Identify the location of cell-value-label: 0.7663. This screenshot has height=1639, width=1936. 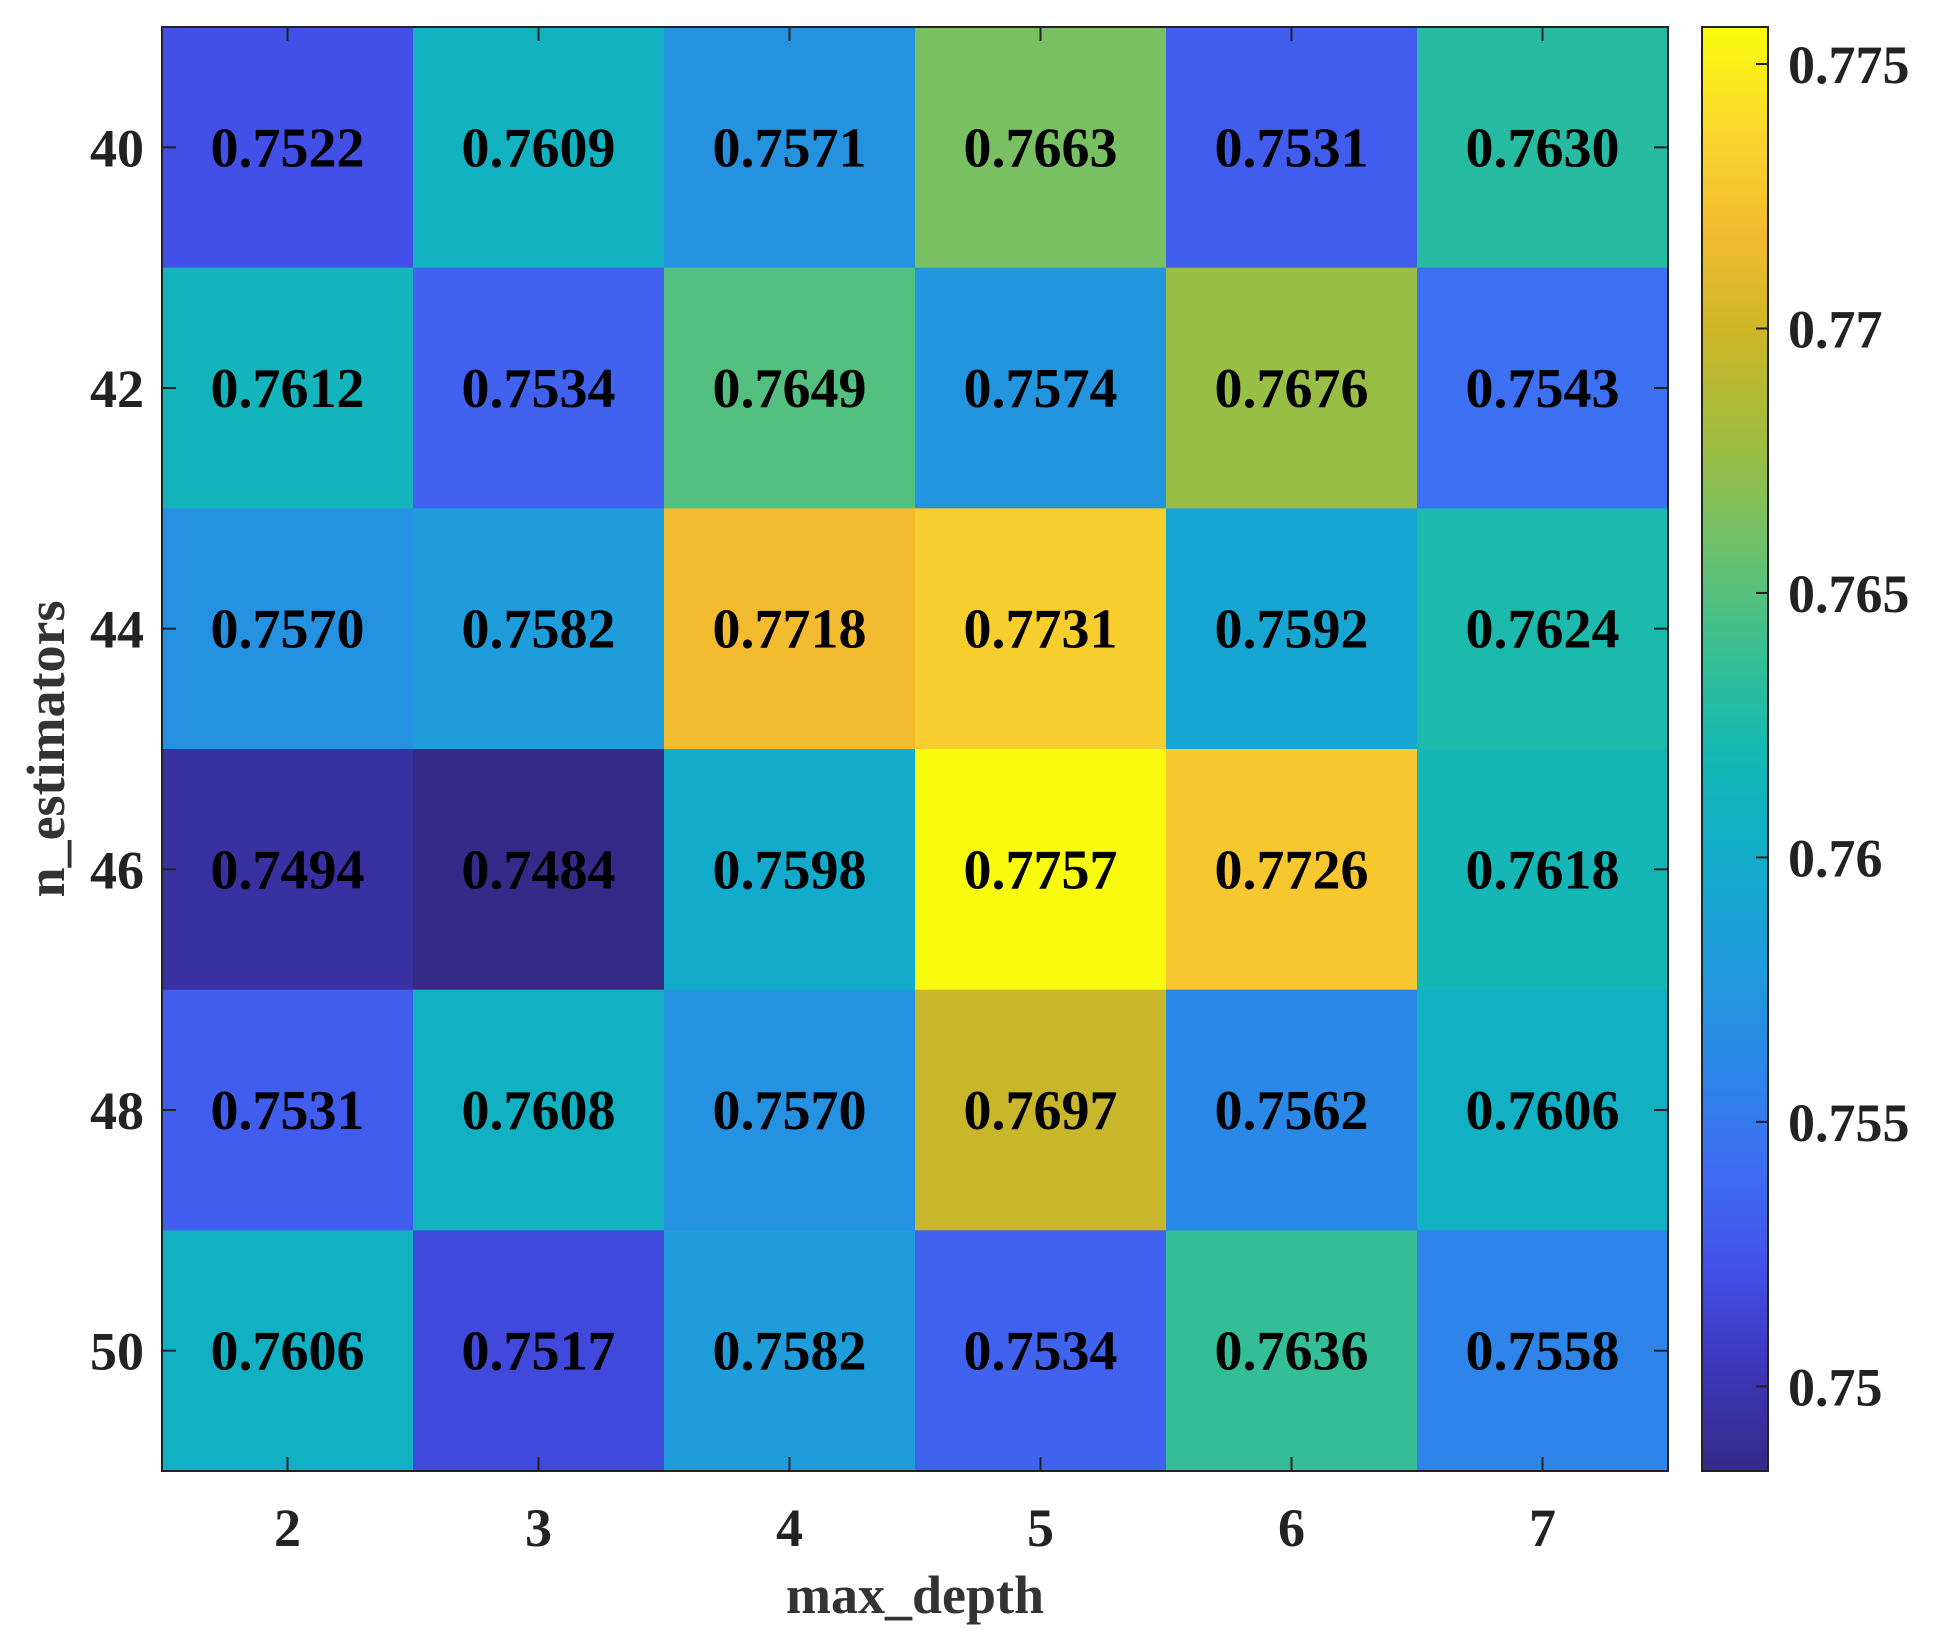
(1041, 148).